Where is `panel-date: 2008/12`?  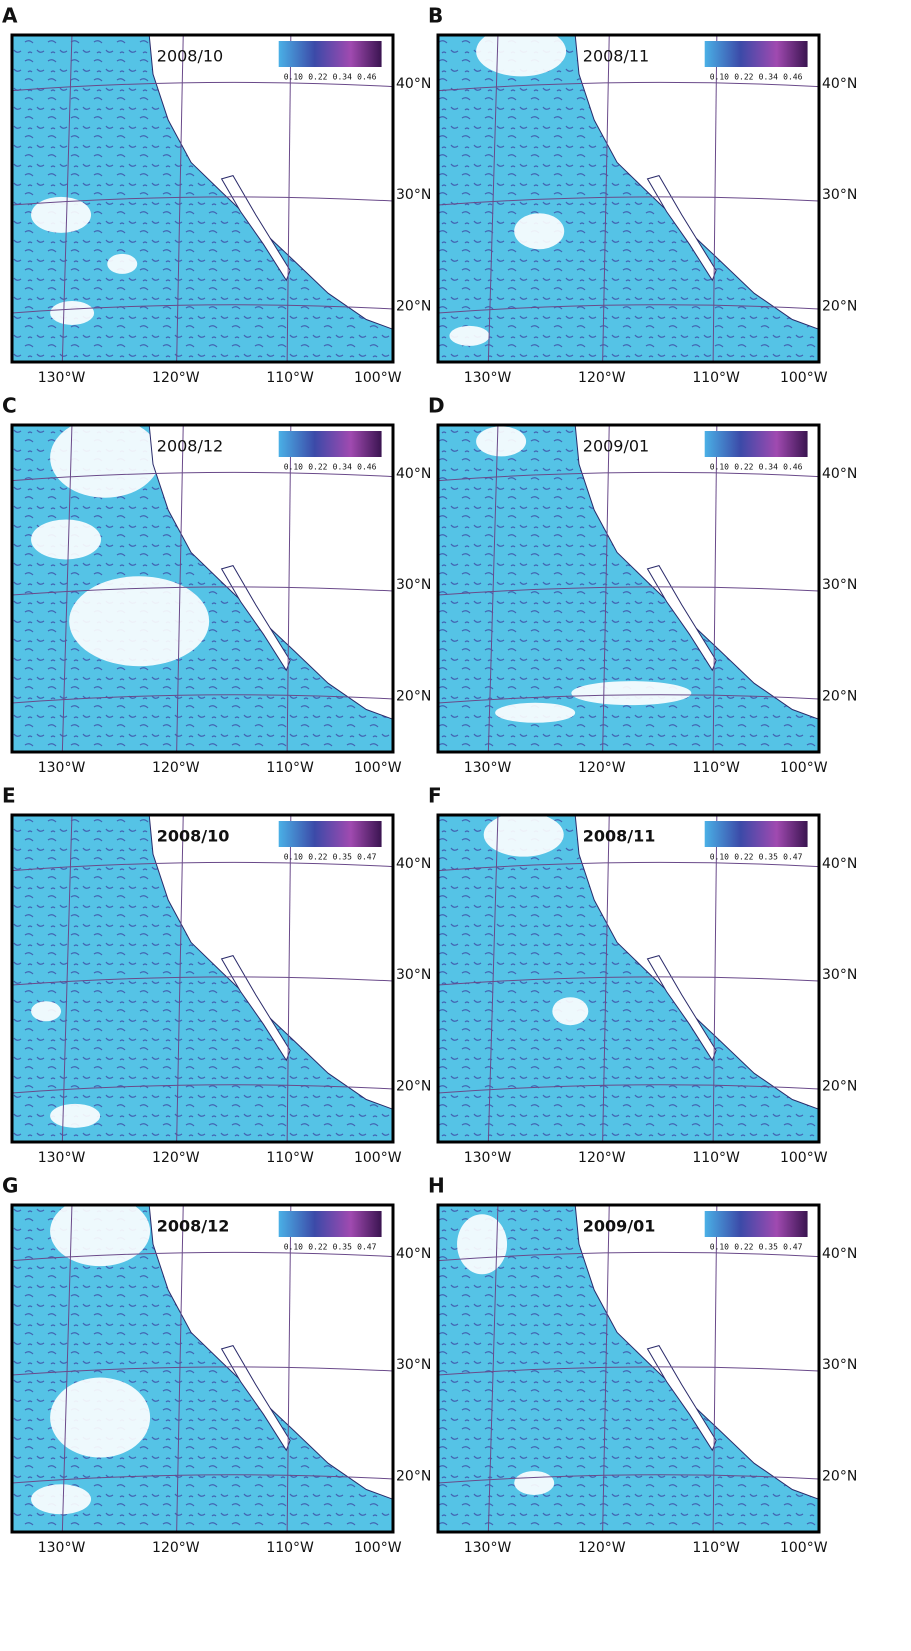 panel-date: 2008/12 is located at coordinates (190, 446).